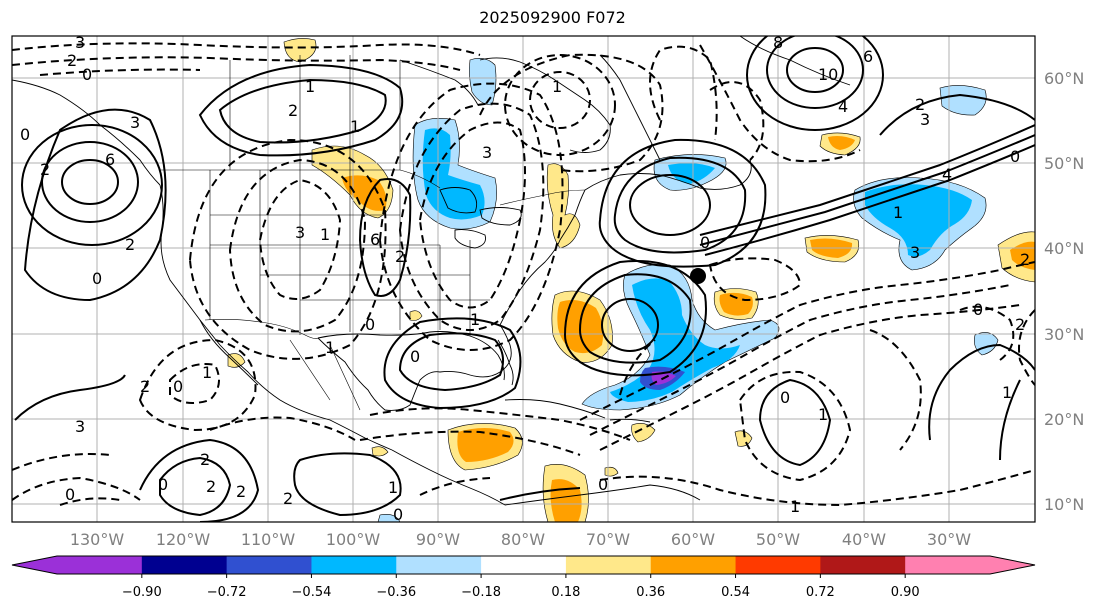 The image size is (1105, 615). I want to click on map-title: 2025092900 F072, so click(552, 17).